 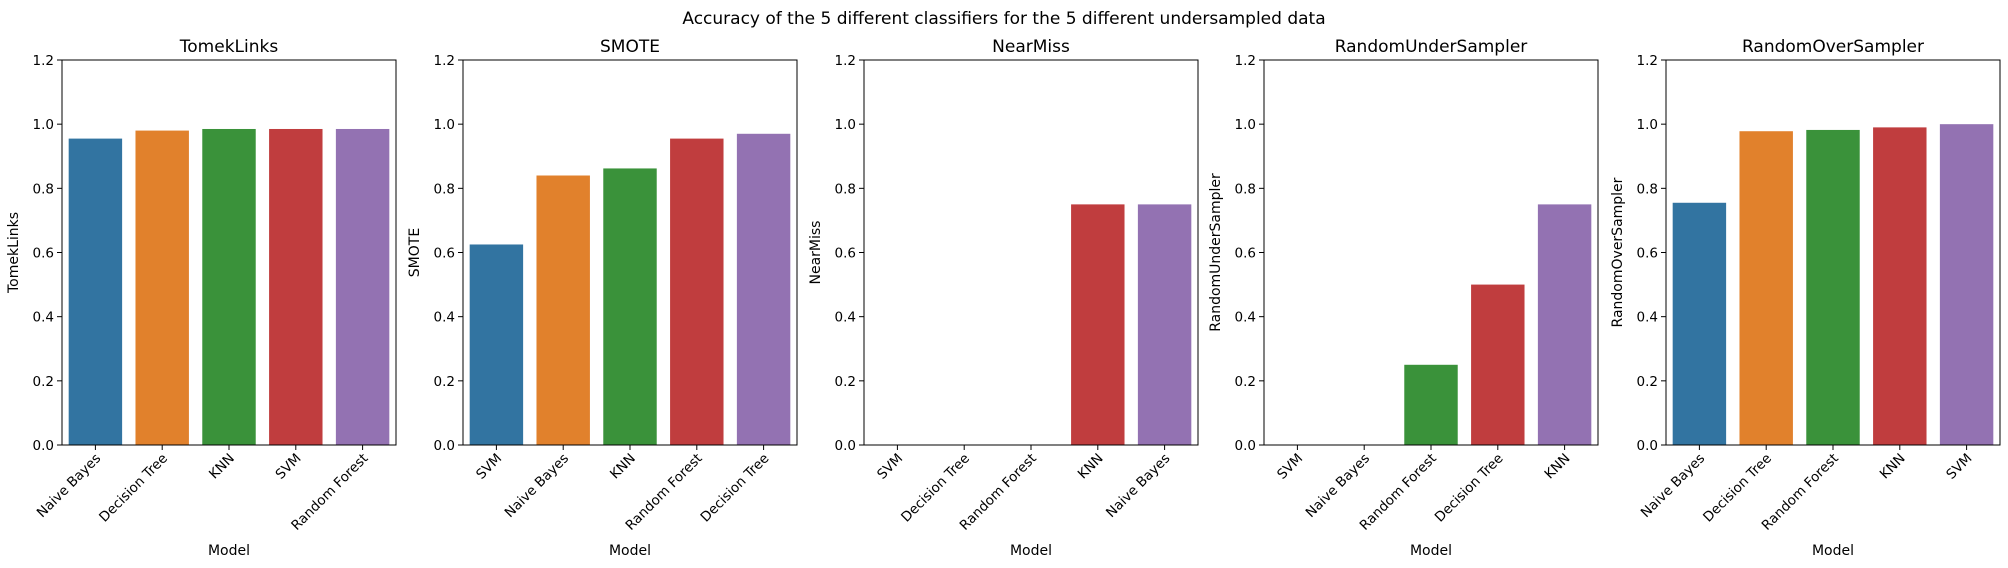 I want to click on y-axis-label: RandomUnderSampler, so click(x=1216, y=252).